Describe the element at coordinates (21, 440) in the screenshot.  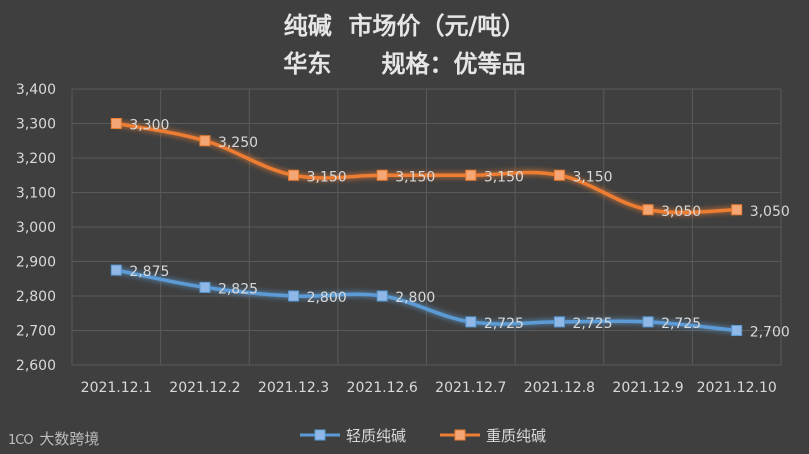
I see `watermark-logo: 1CO` at that location.